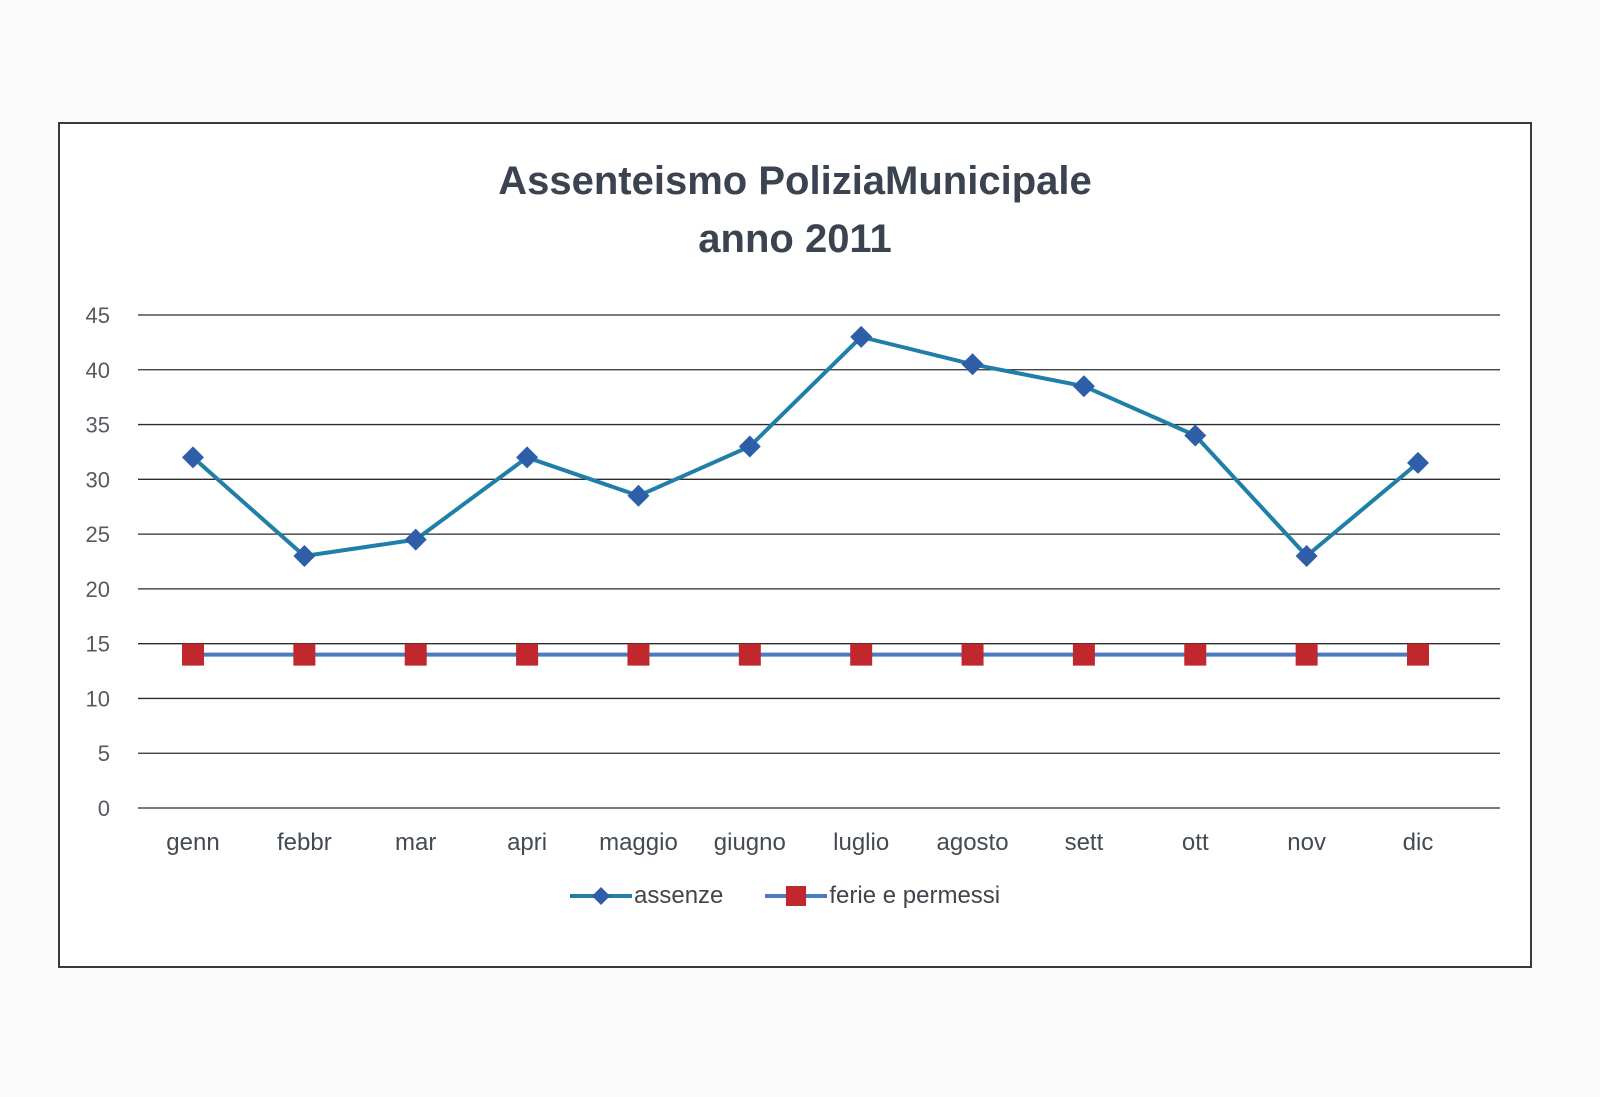 This screenshot has width=1600, height=1097. Describe the element at coordinates (795, 181) in the screenshot. I see `chart-title: Assenteismo PoliziaMunicipale` at that location.